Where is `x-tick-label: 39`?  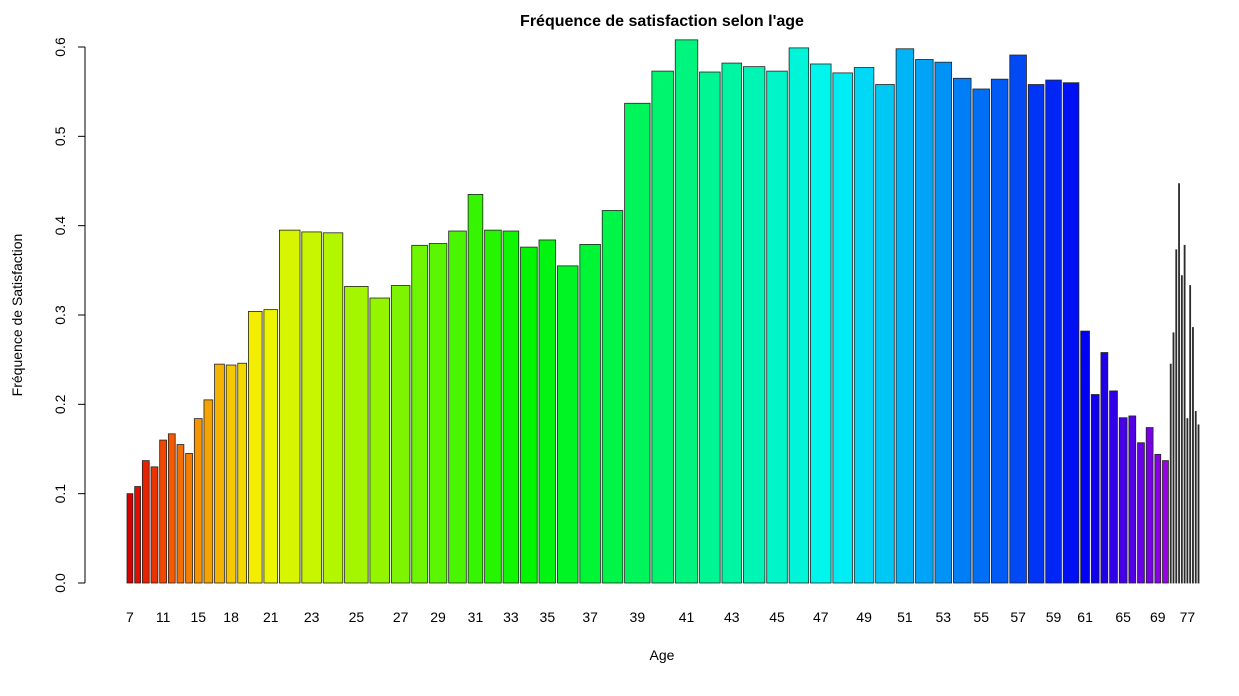 x-tick-label: 39 is located at coordinates (638, 617).